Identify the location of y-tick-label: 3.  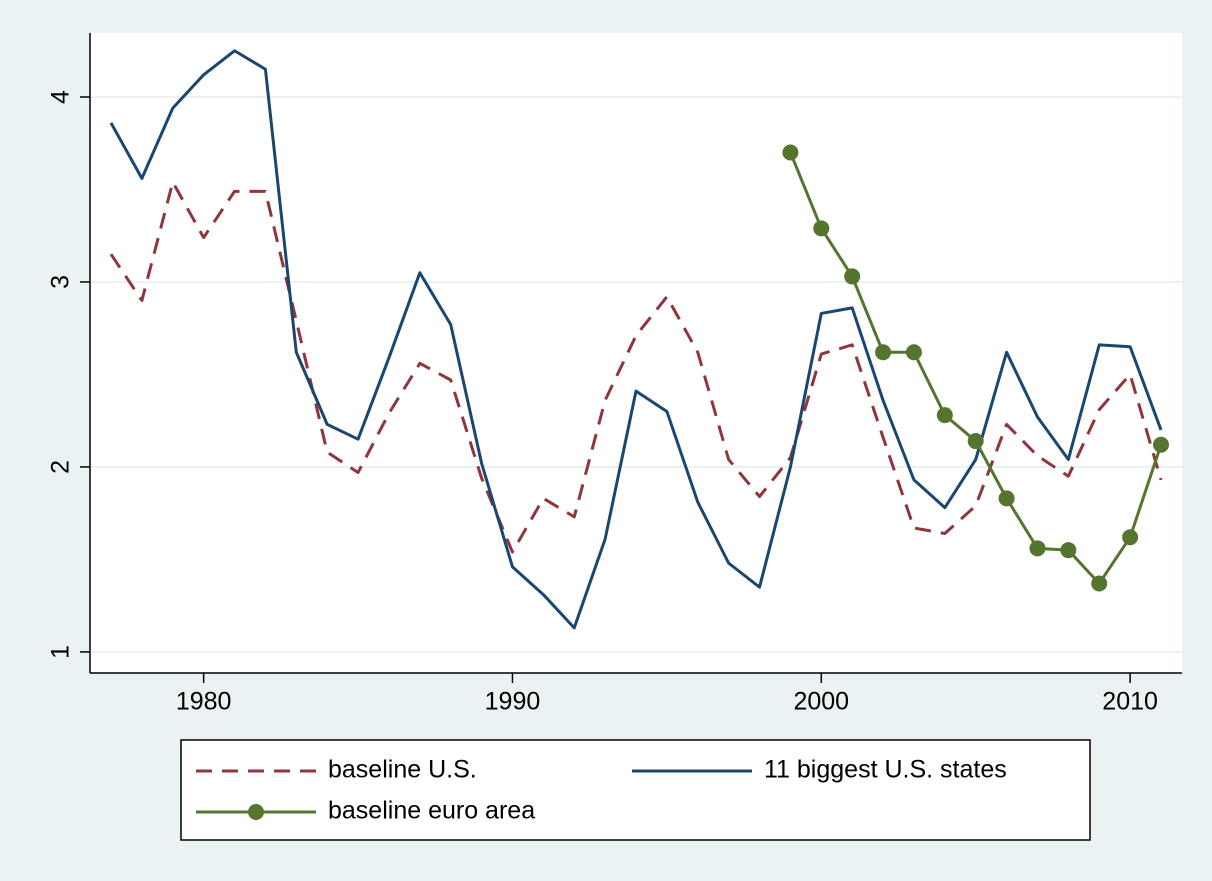
(61, 282).